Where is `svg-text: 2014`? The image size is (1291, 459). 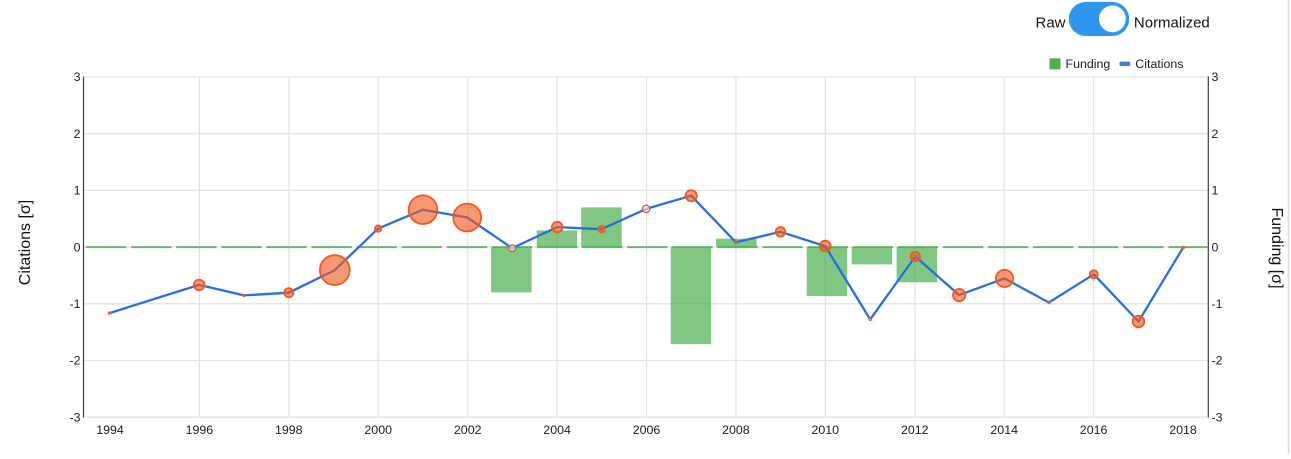
svg-text: 2014 is located at coordinates (1004, 430).